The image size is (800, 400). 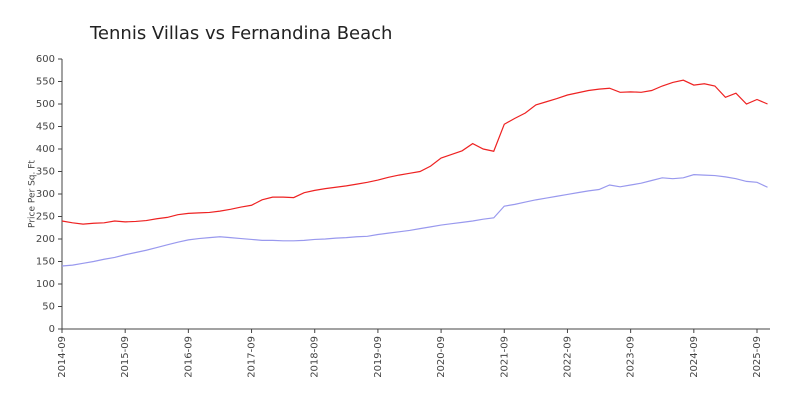 I want to click on x-tick-label: 2023-09, so click(x=631, y=357).